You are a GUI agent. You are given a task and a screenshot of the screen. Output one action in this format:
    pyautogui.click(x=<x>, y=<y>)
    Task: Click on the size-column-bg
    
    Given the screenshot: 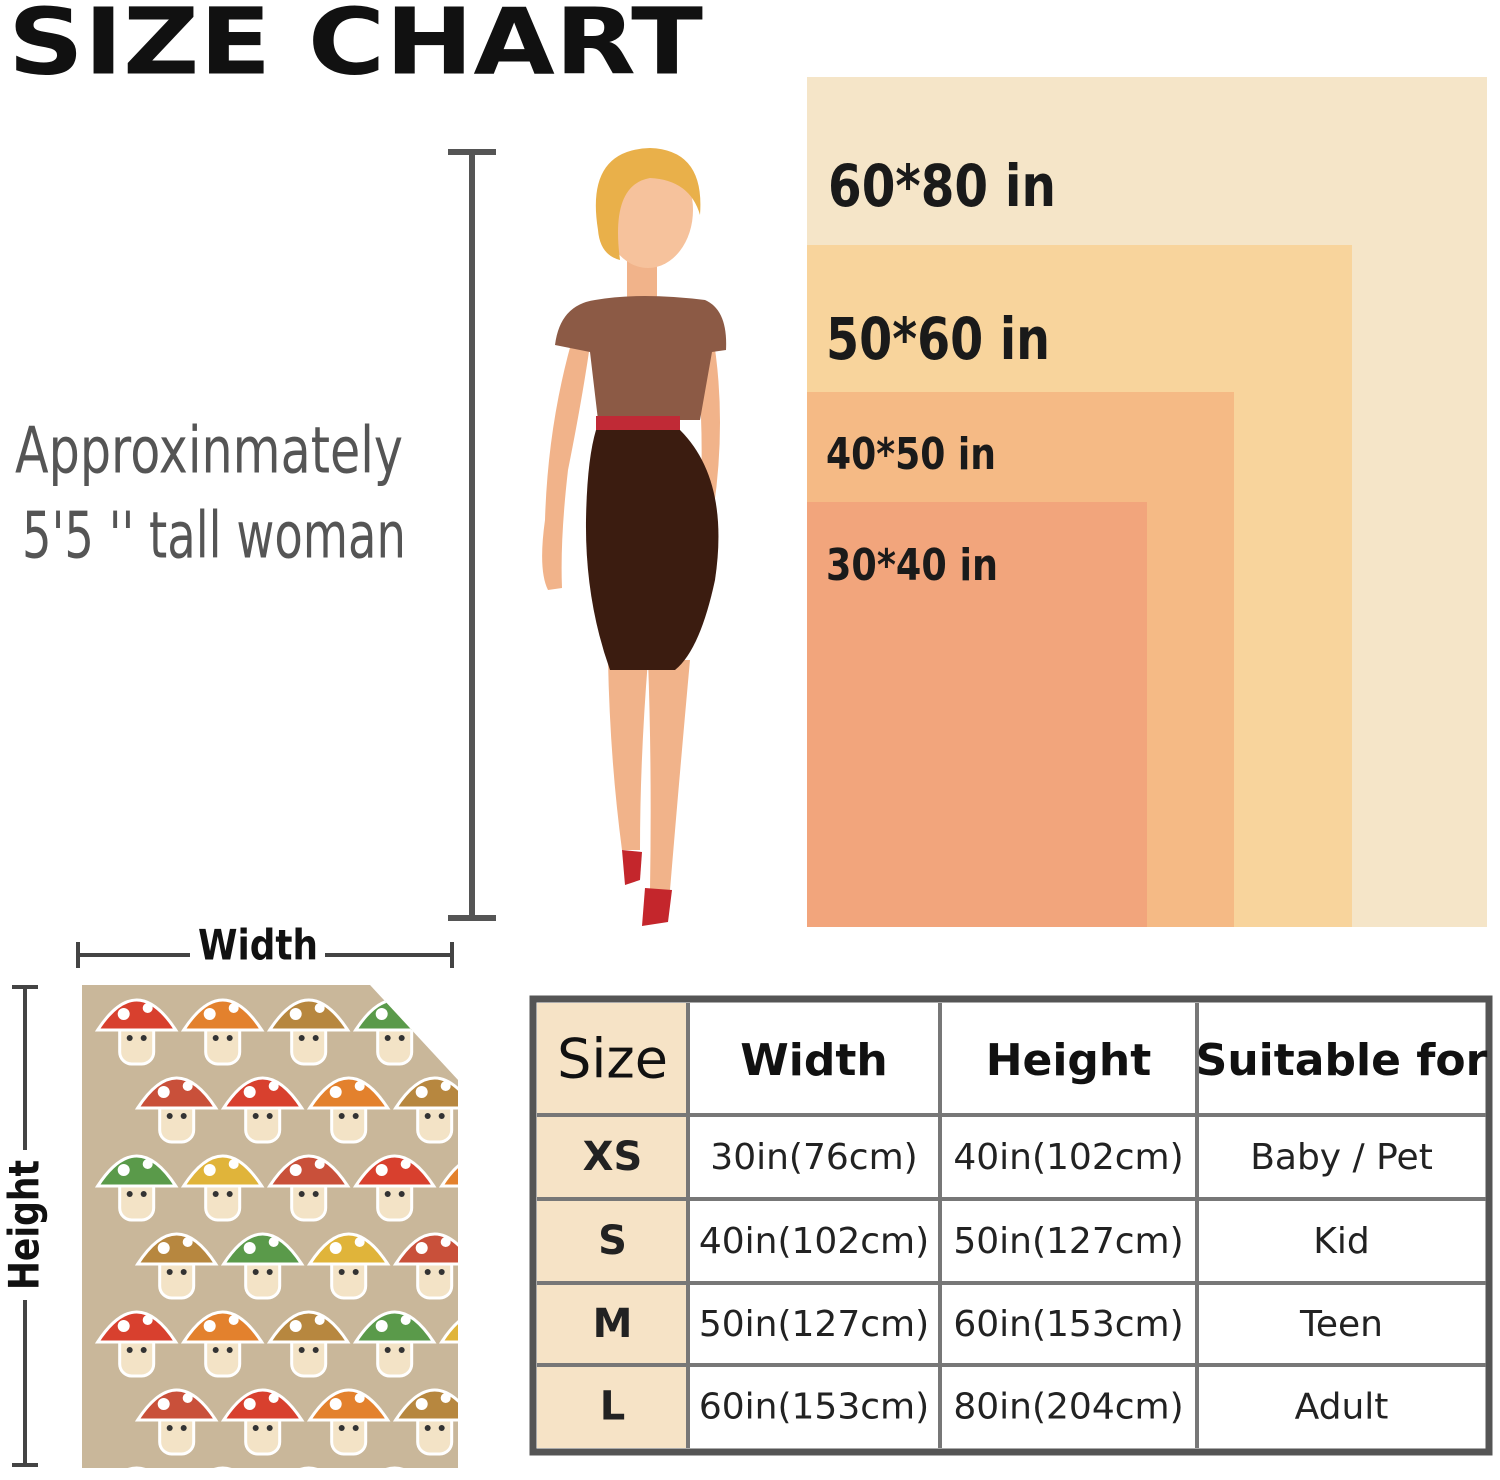 What is the action you would take?
    pyautogui.click(x=612, y=1225)
    